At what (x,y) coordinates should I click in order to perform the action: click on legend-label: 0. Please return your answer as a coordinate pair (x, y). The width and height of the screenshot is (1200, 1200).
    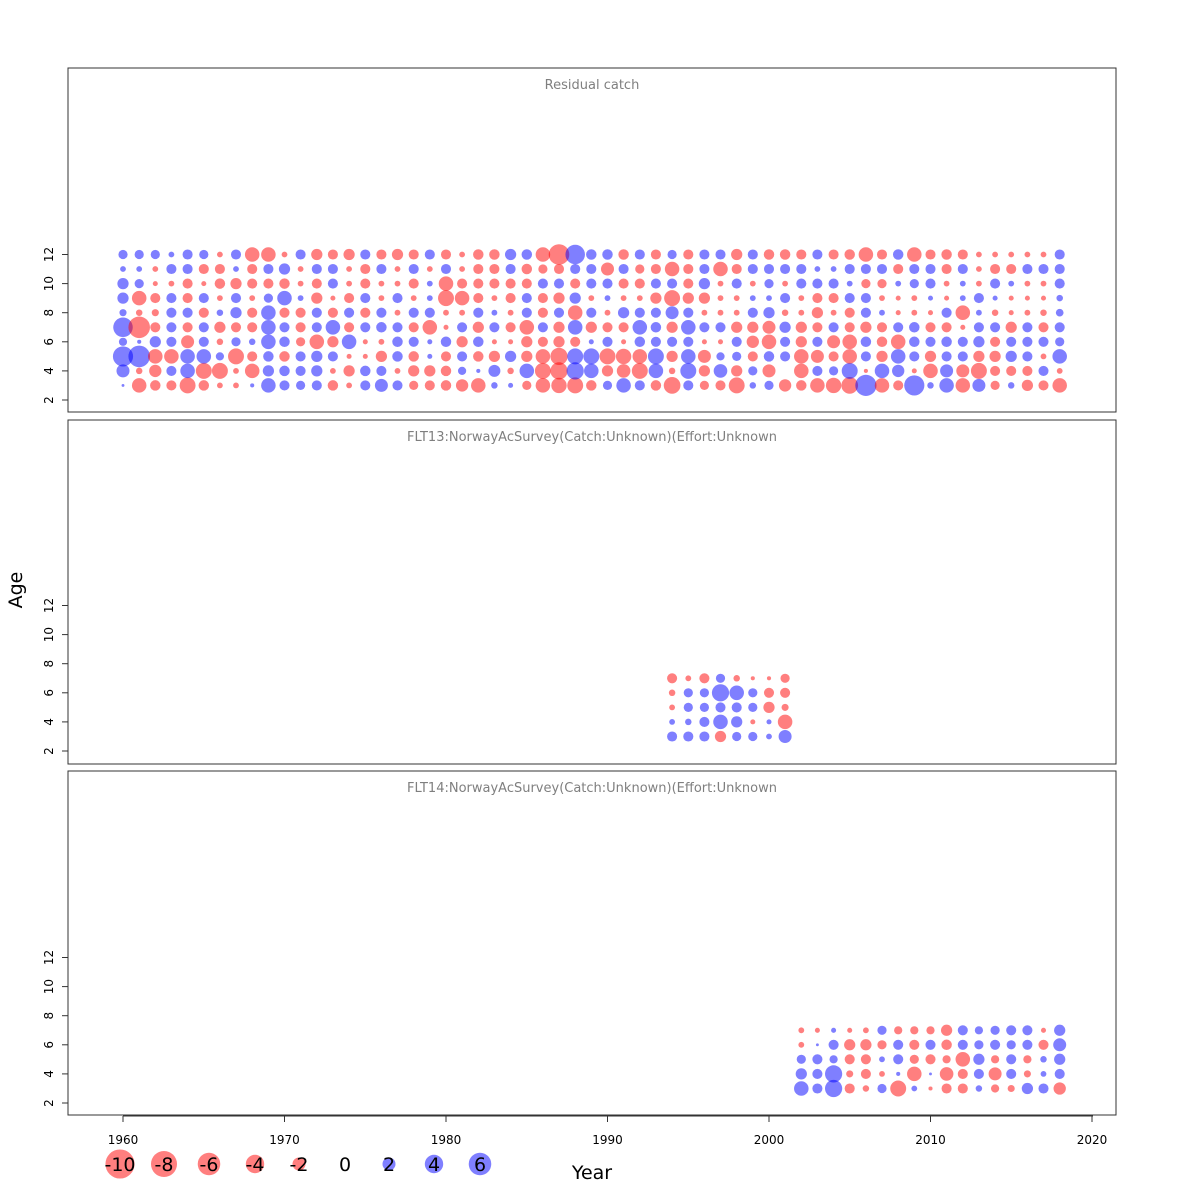
    Looking at the image, I should click on (345, 1165).